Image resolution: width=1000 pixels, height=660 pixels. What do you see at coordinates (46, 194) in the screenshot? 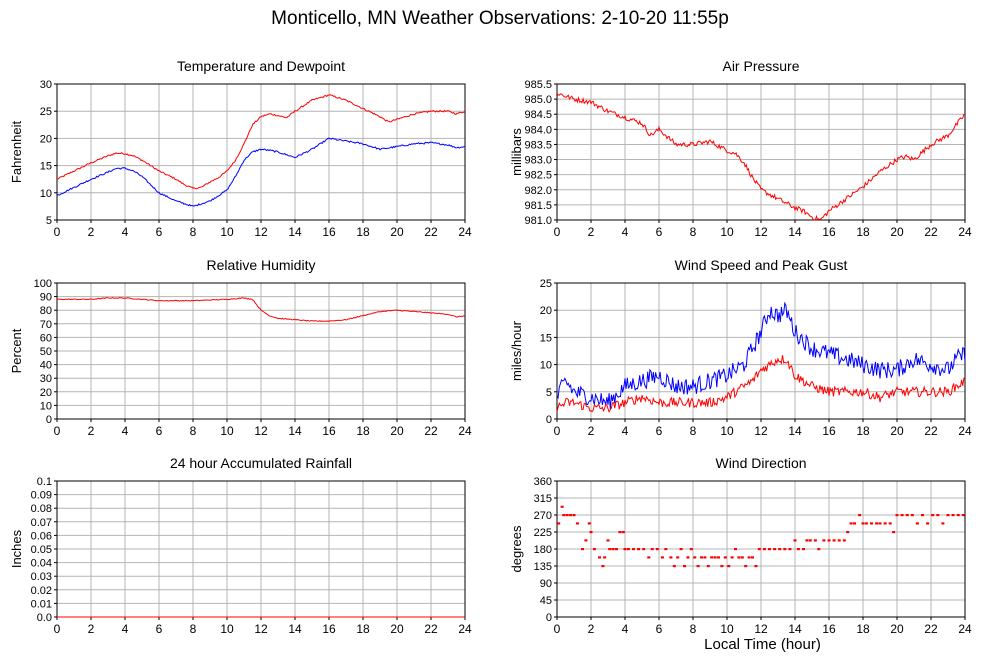
I see `y-tick-label: 10` at bounding box center [46, 194].